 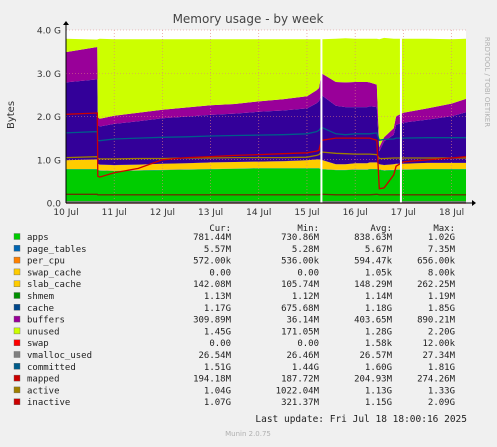 I want to click on x-tick-label: 12 Jul, so click(x=162, y=213).